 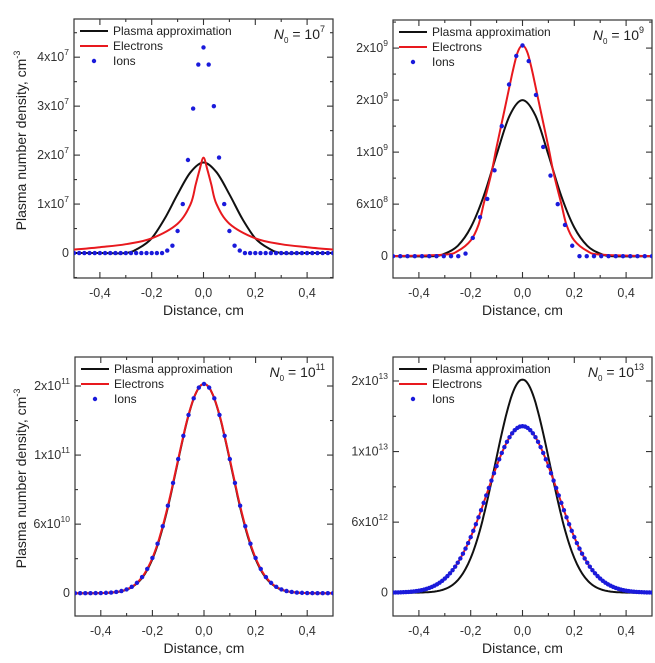 What do you see at coordinates (369, 379) in the screenshot?
I see `y-tick-label: 2x10¹³` at bounding box center [369, 379].